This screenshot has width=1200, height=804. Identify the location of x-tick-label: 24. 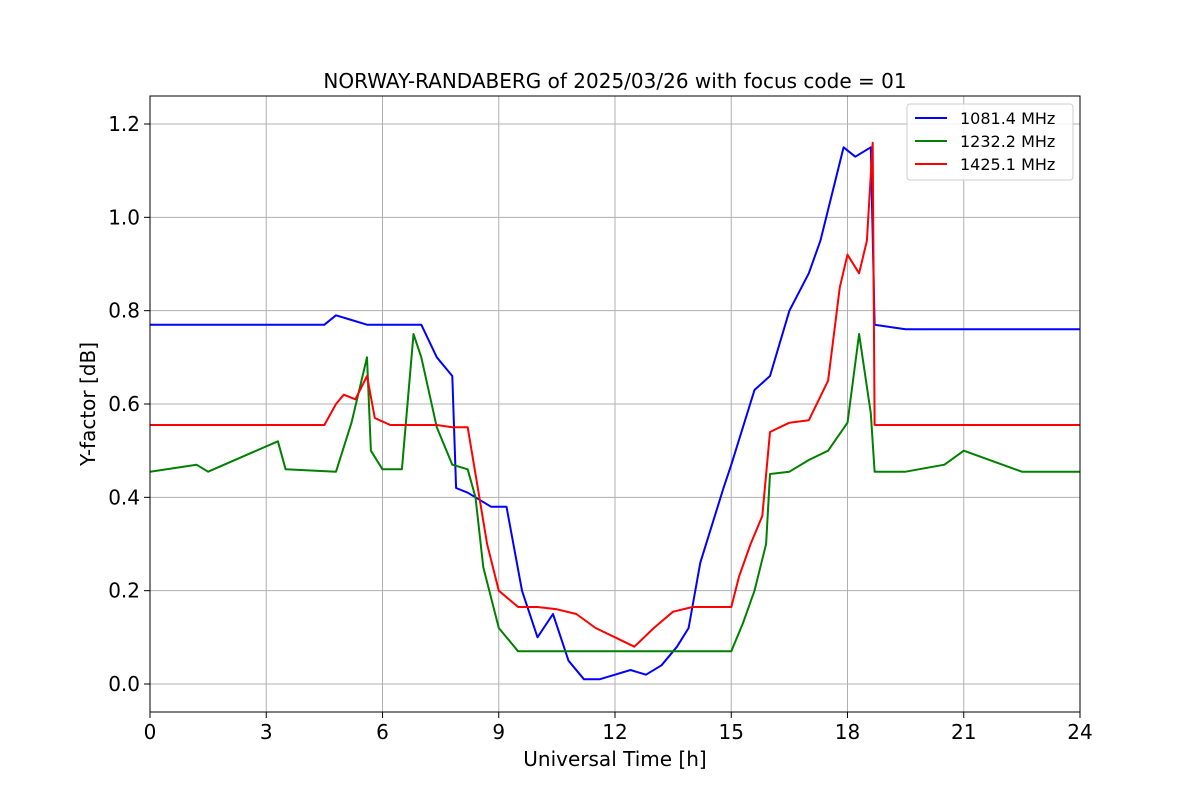
(1079, 732).